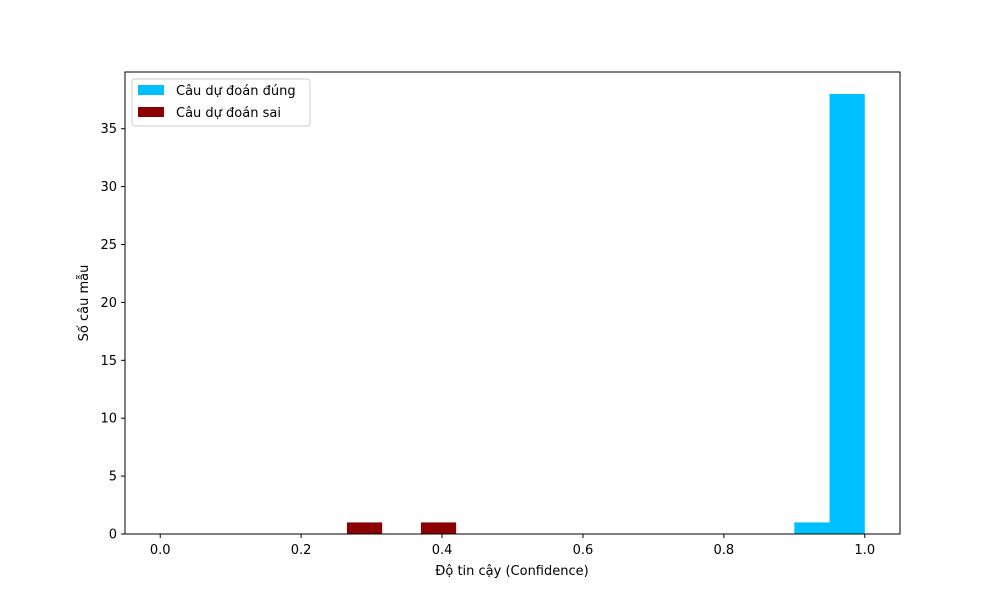  What do you see at coordinates (438, 528) in the screenshot?
I see `bar-series1-bin1` at bounding box center [438, 528].